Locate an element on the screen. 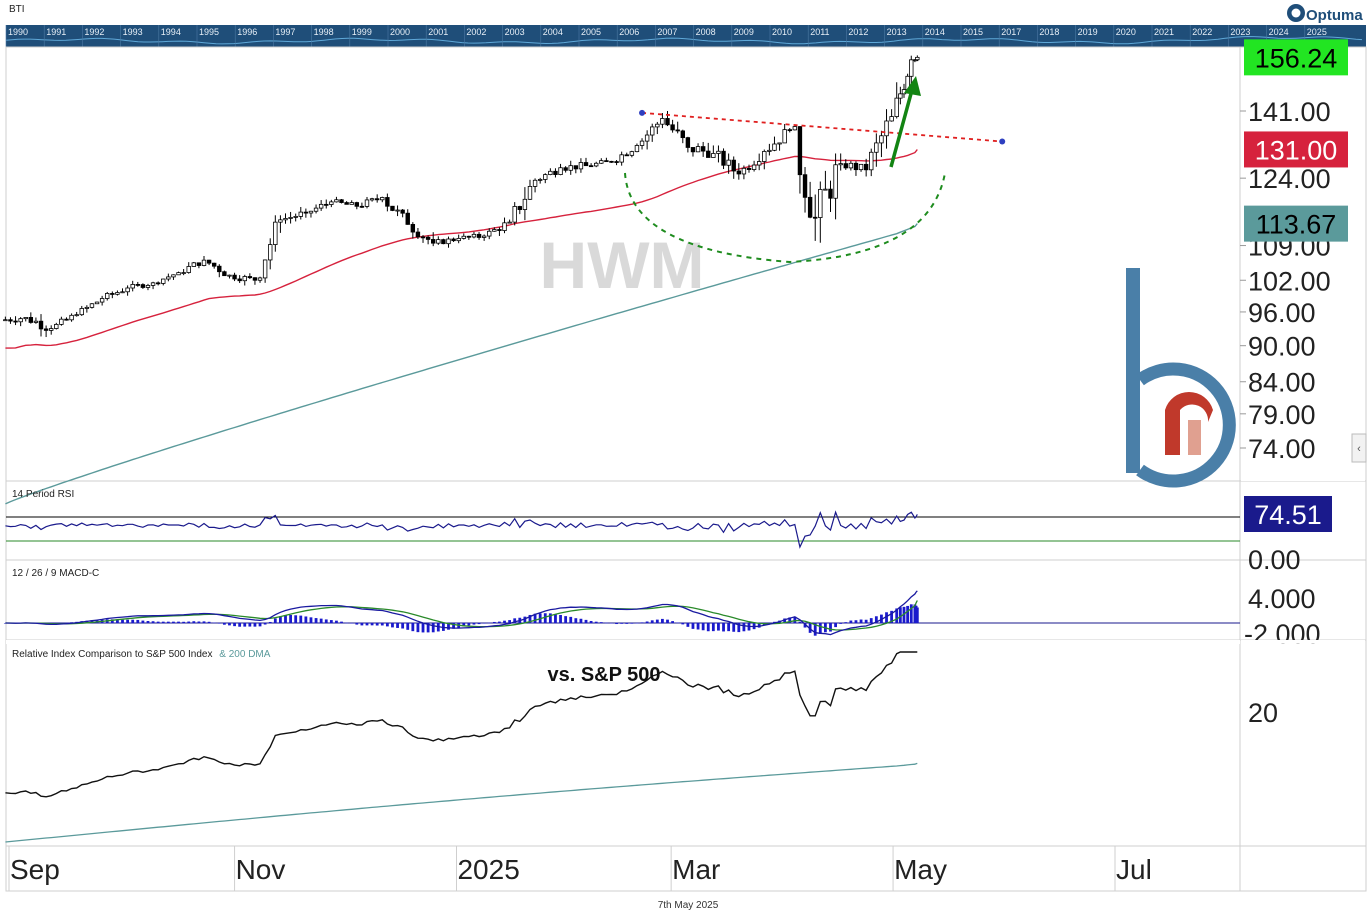 Image resolution: width=1372 pixels, height=924 pixels. x-axis-label: Mar is located at coordinates (696, 869).